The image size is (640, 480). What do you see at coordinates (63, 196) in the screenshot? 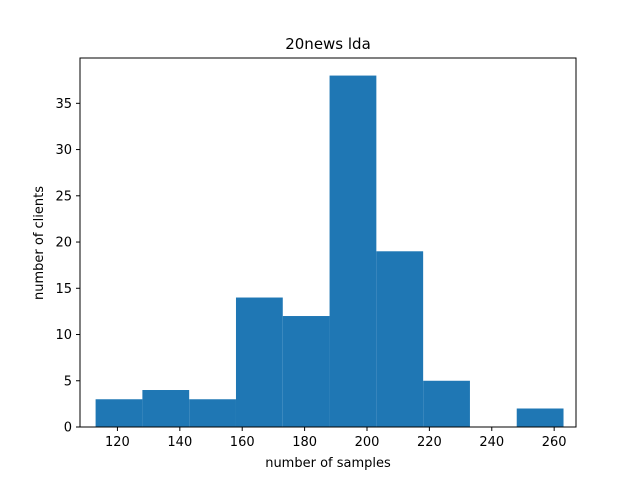
I see `y-tick-label-5: 25` at bounding box center [63, 196].